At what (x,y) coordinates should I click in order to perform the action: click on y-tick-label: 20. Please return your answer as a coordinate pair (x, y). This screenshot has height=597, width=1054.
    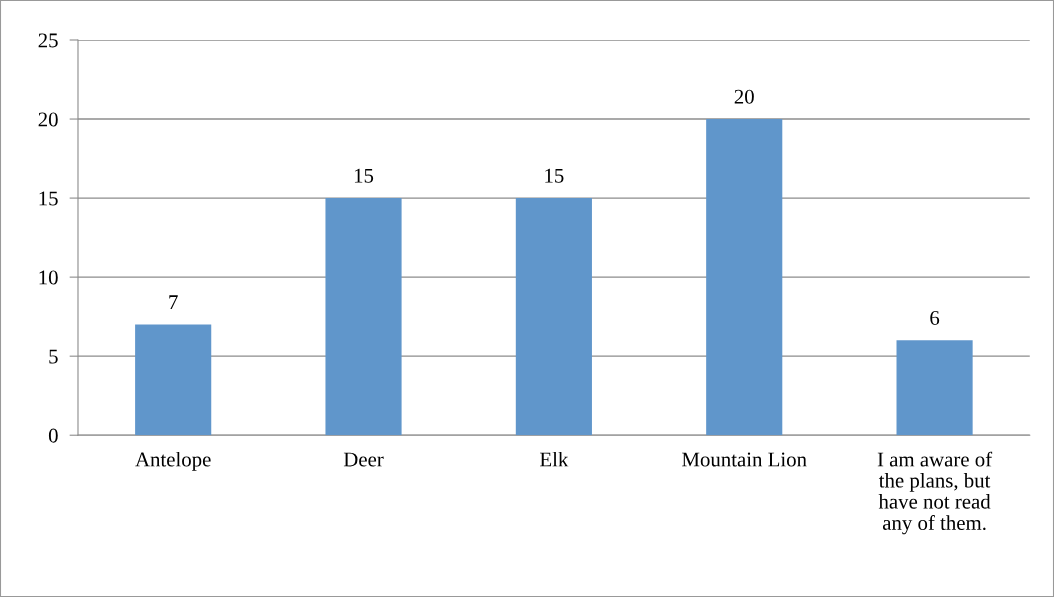
    Looking at the image, I should click on (48, 119).